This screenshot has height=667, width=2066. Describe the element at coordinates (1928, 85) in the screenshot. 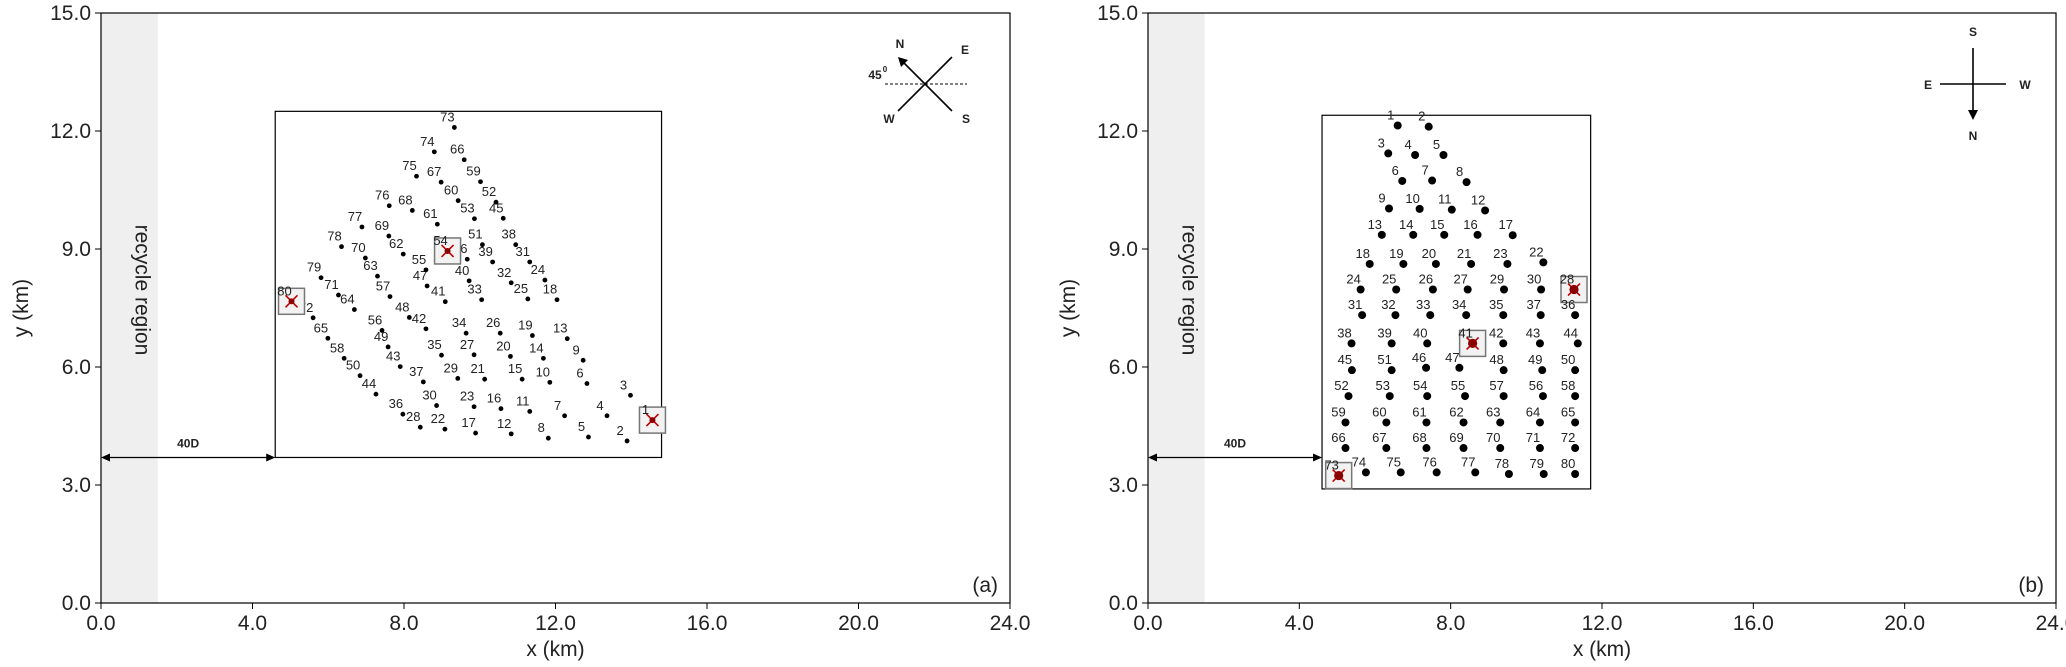

I see `compass-label-e: E` at that location.